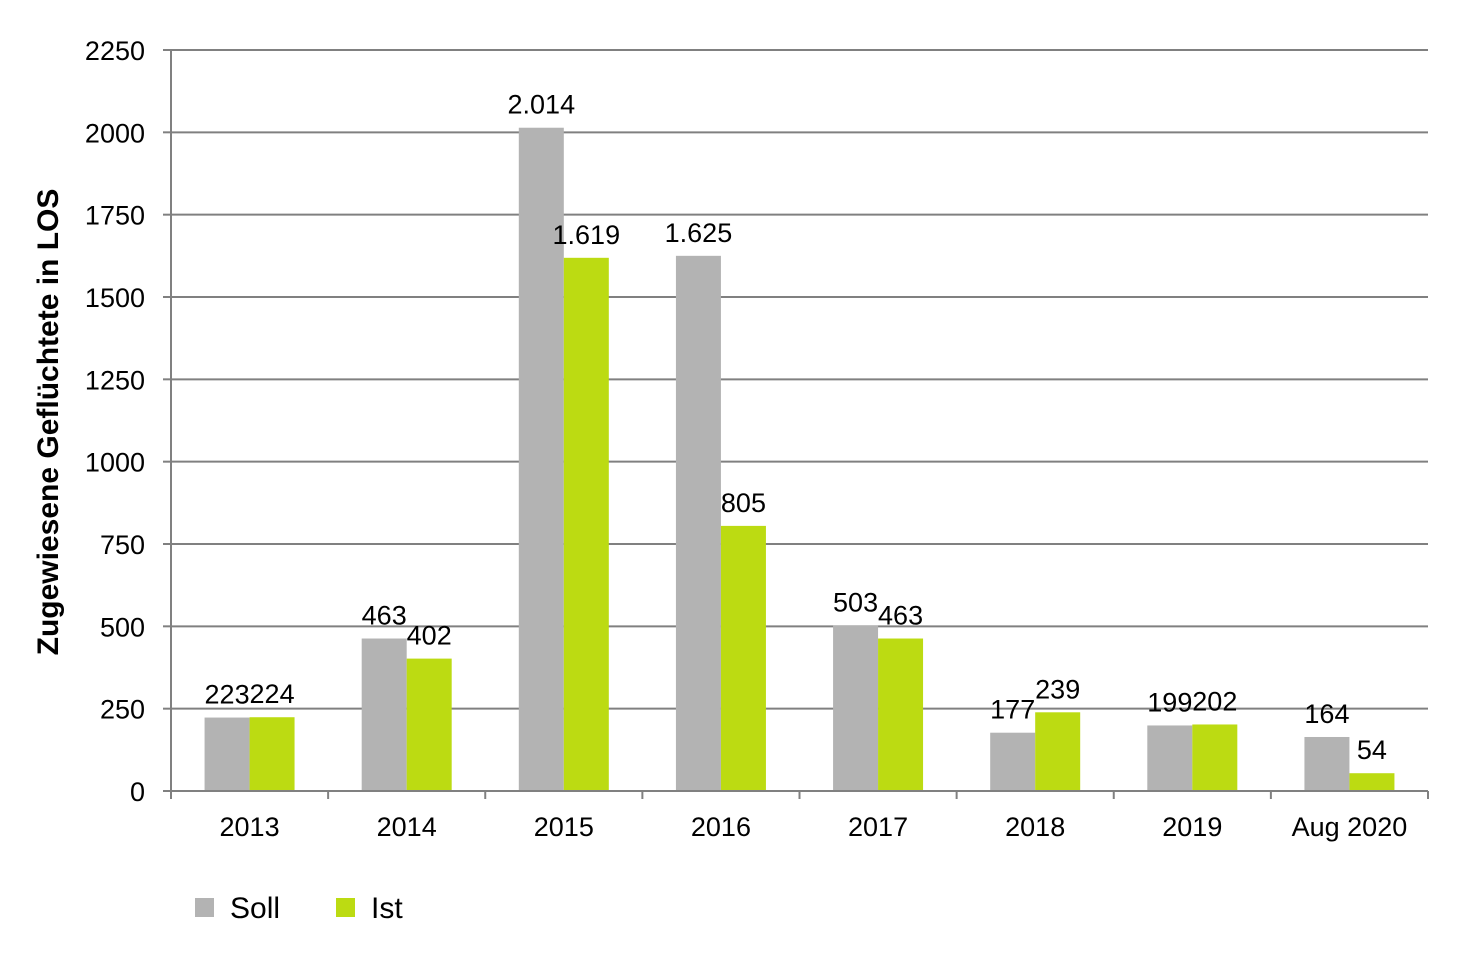  I want to click on legend-label-ist: Ist, so click(387, 908).